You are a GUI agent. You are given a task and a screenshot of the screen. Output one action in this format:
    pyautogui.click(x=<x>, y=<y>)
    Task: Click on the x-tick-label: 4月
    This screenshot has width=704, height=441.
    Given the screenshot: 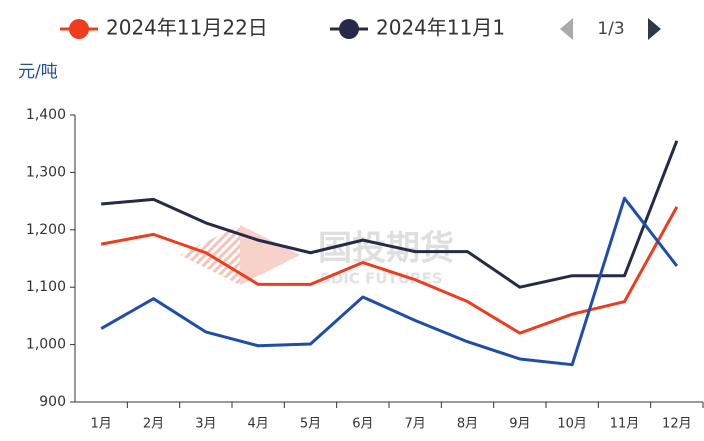 What is the action you would take?
    pyautogui.click(x=258, y=424)
    